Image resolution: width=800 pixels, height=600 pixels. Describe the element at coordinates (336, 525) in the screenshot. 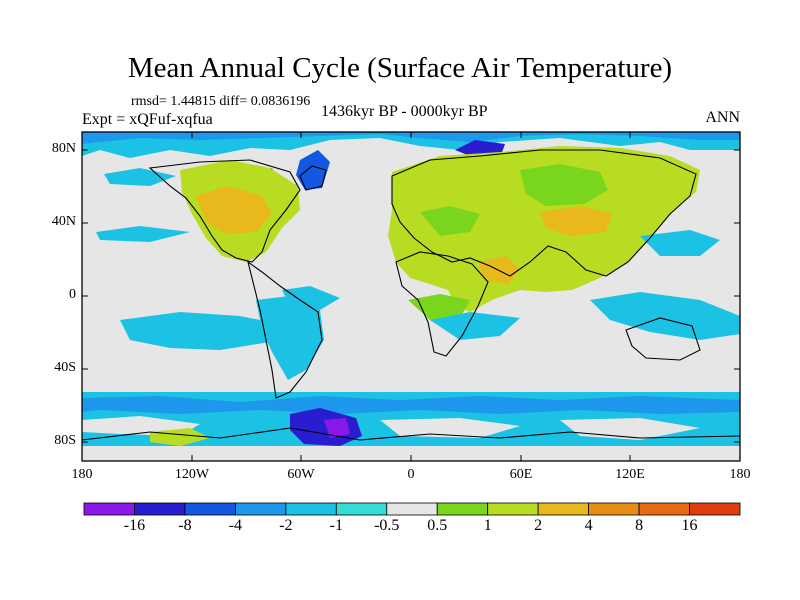

I see `colorbar-label: -1` at that location.